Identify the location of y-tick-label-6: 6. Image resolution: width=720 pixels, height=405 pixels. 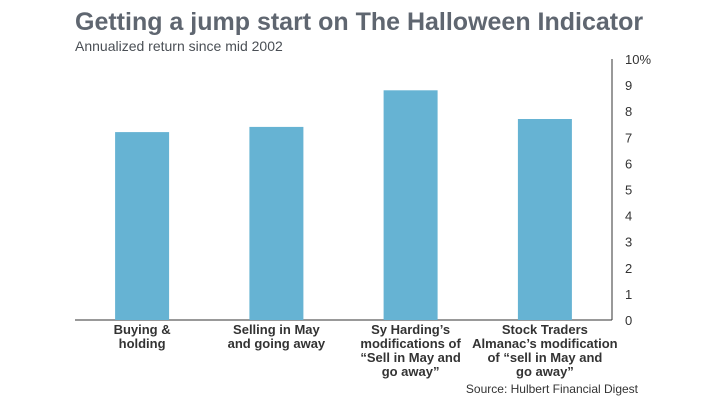
(628, 163).